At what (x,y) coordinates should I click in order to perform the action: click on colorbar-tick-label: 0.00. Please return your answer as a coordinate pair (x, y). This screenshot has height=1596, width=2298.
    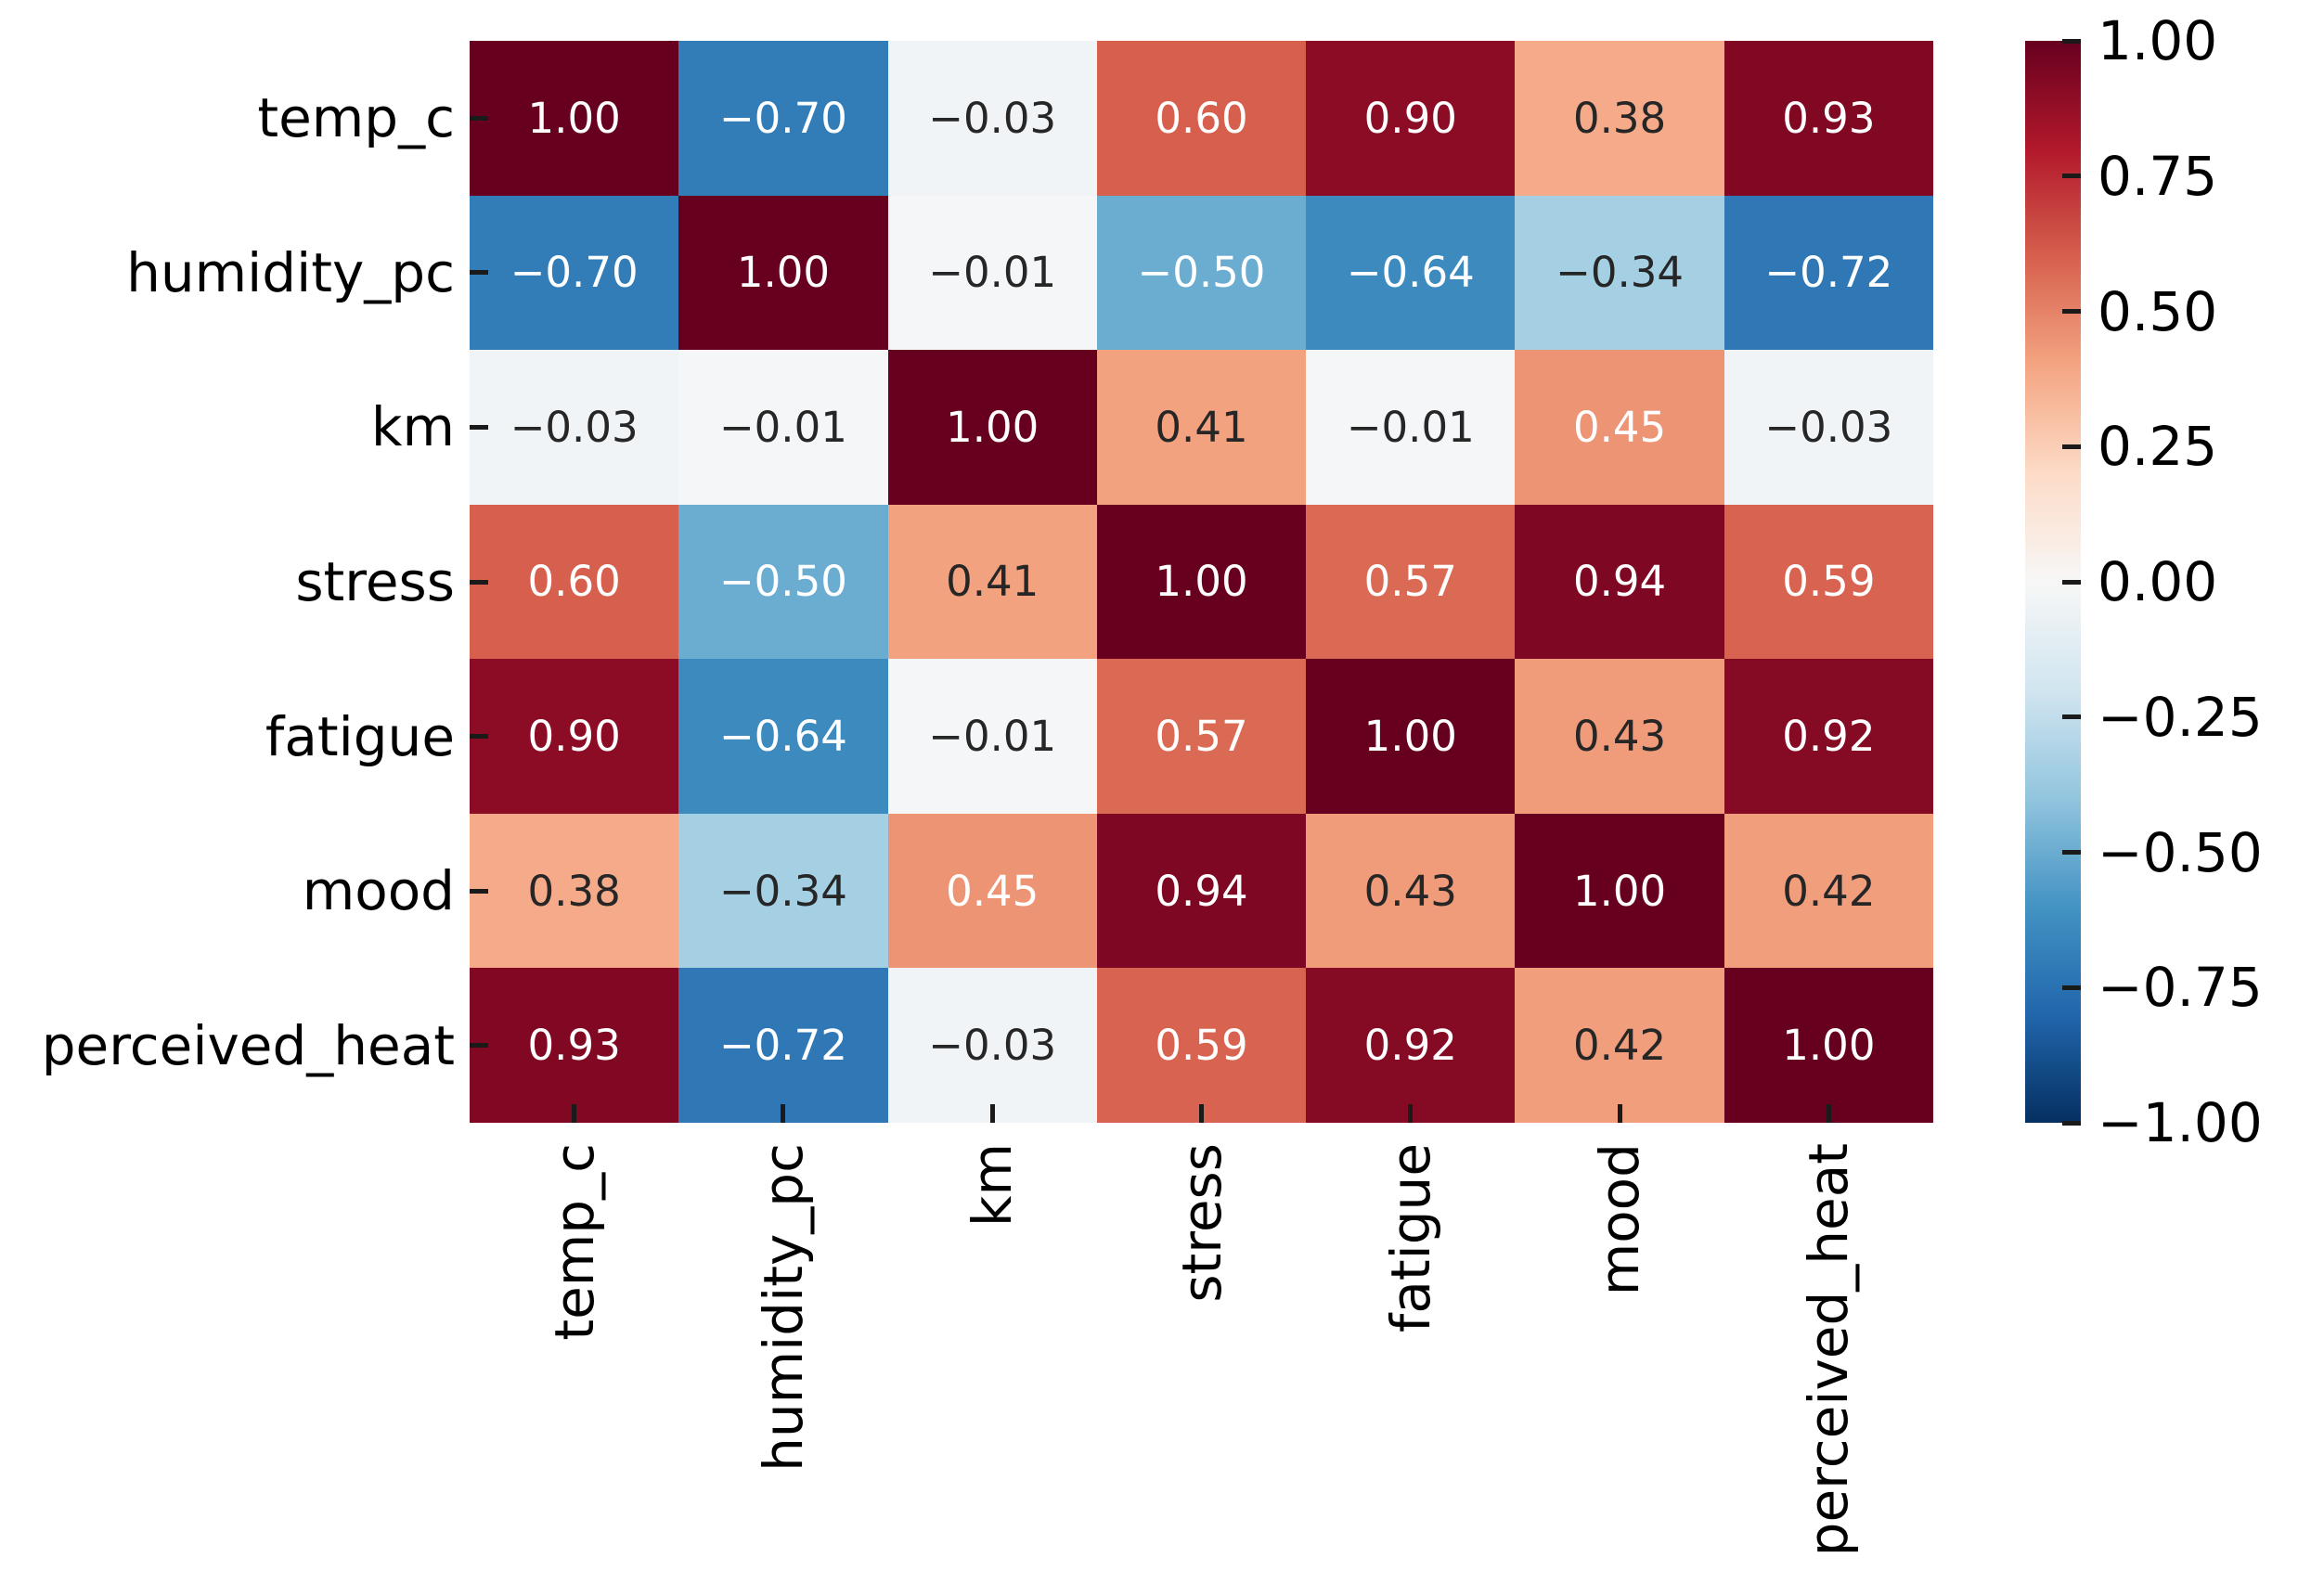
    Looking at the image, I should click on (2158, 581).